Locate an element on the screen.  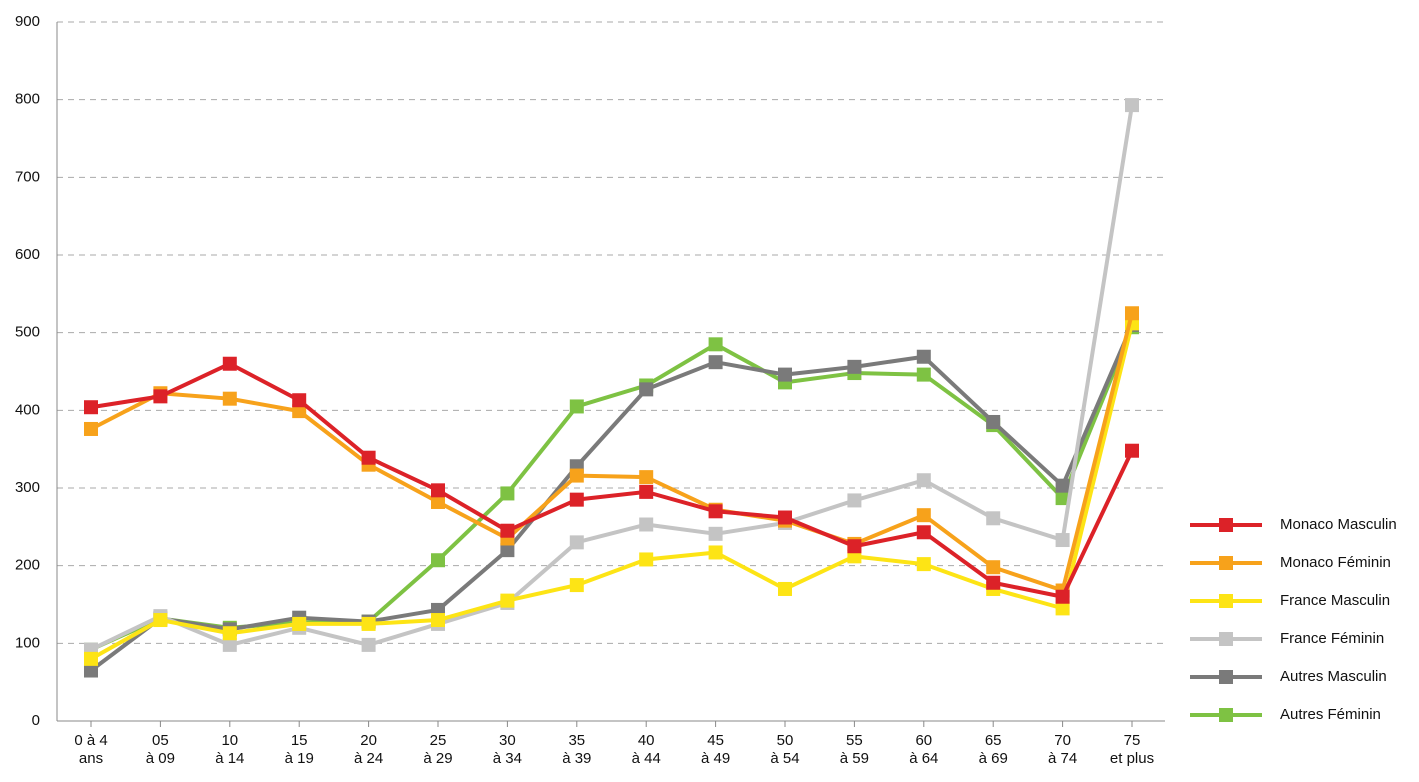
y-tick-label: 700 is located at coordinates (27, 176).